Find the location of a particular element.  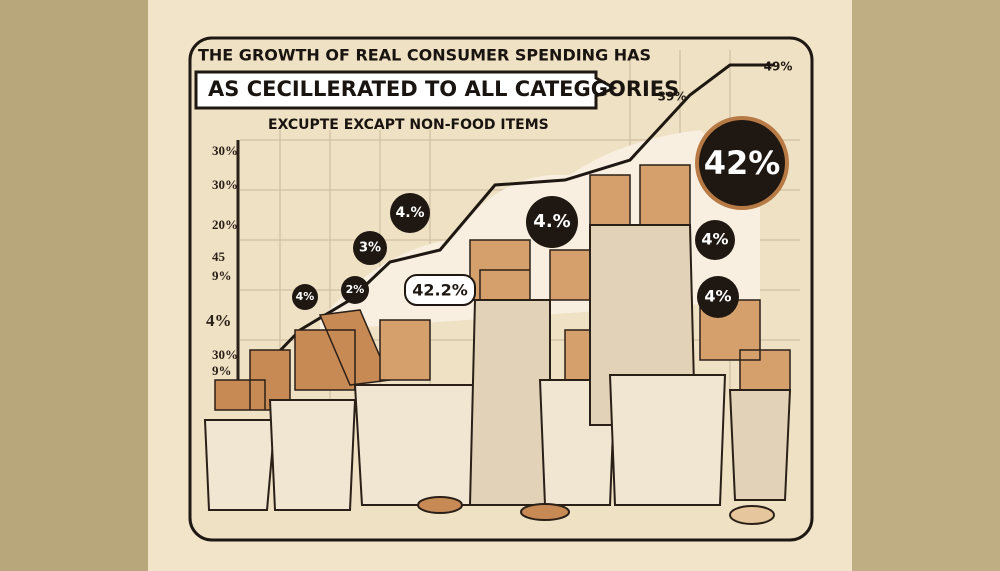

axis-label: 45 is located at coordinates (219, 256).